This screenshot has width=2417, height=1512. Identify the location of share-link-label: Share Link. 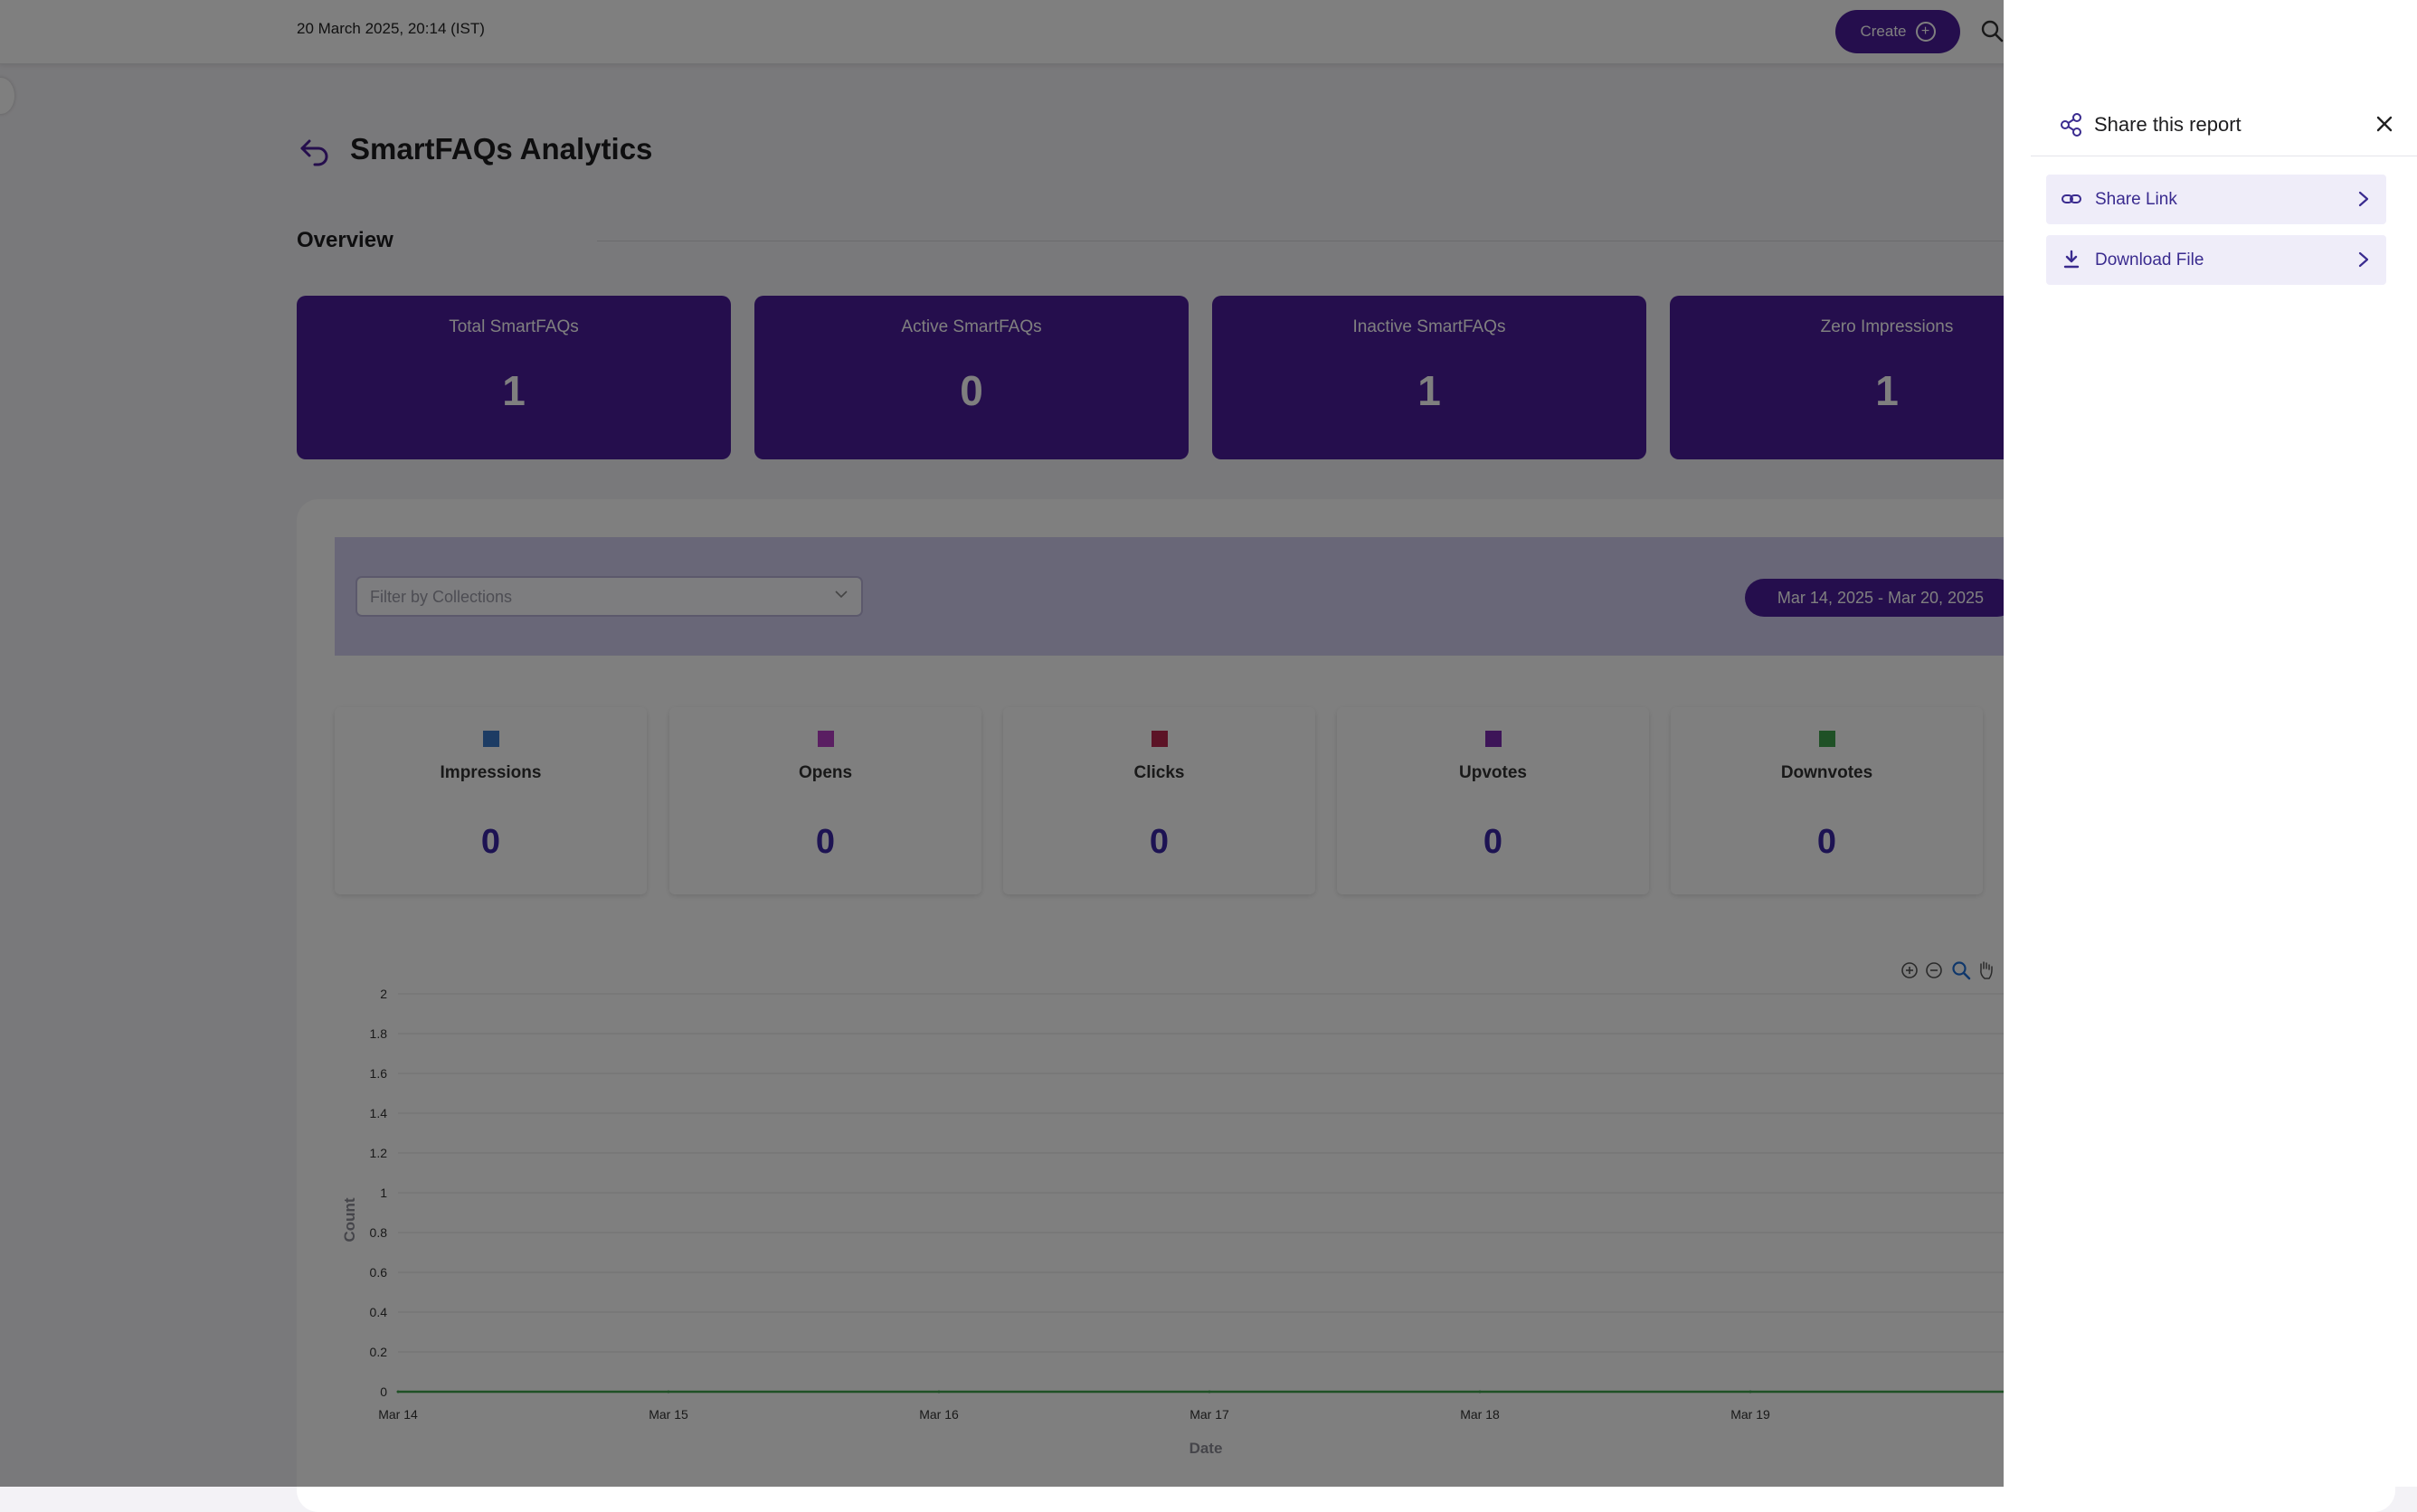
(2136, 199).